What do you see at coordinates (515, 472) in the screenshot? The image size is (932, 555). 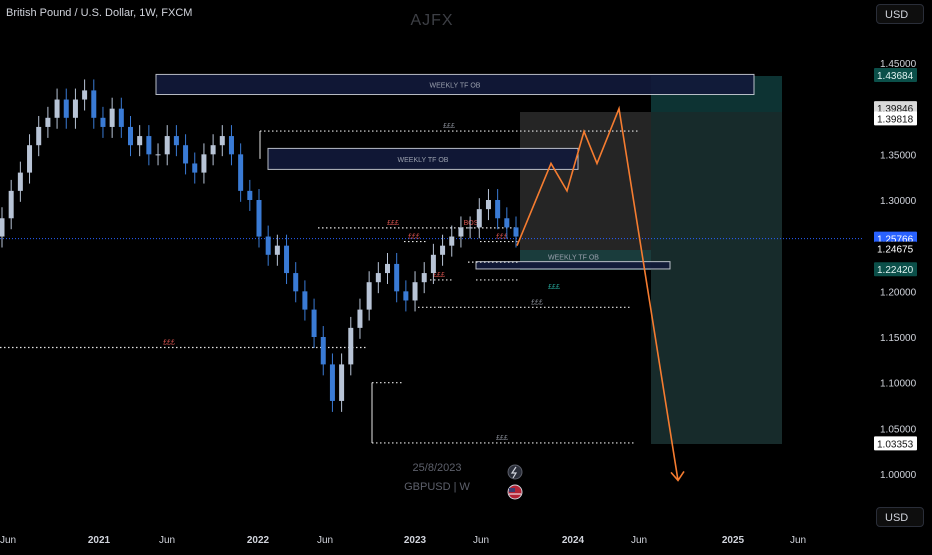 I see `lightning-icon` at bounding box center [515, 472].